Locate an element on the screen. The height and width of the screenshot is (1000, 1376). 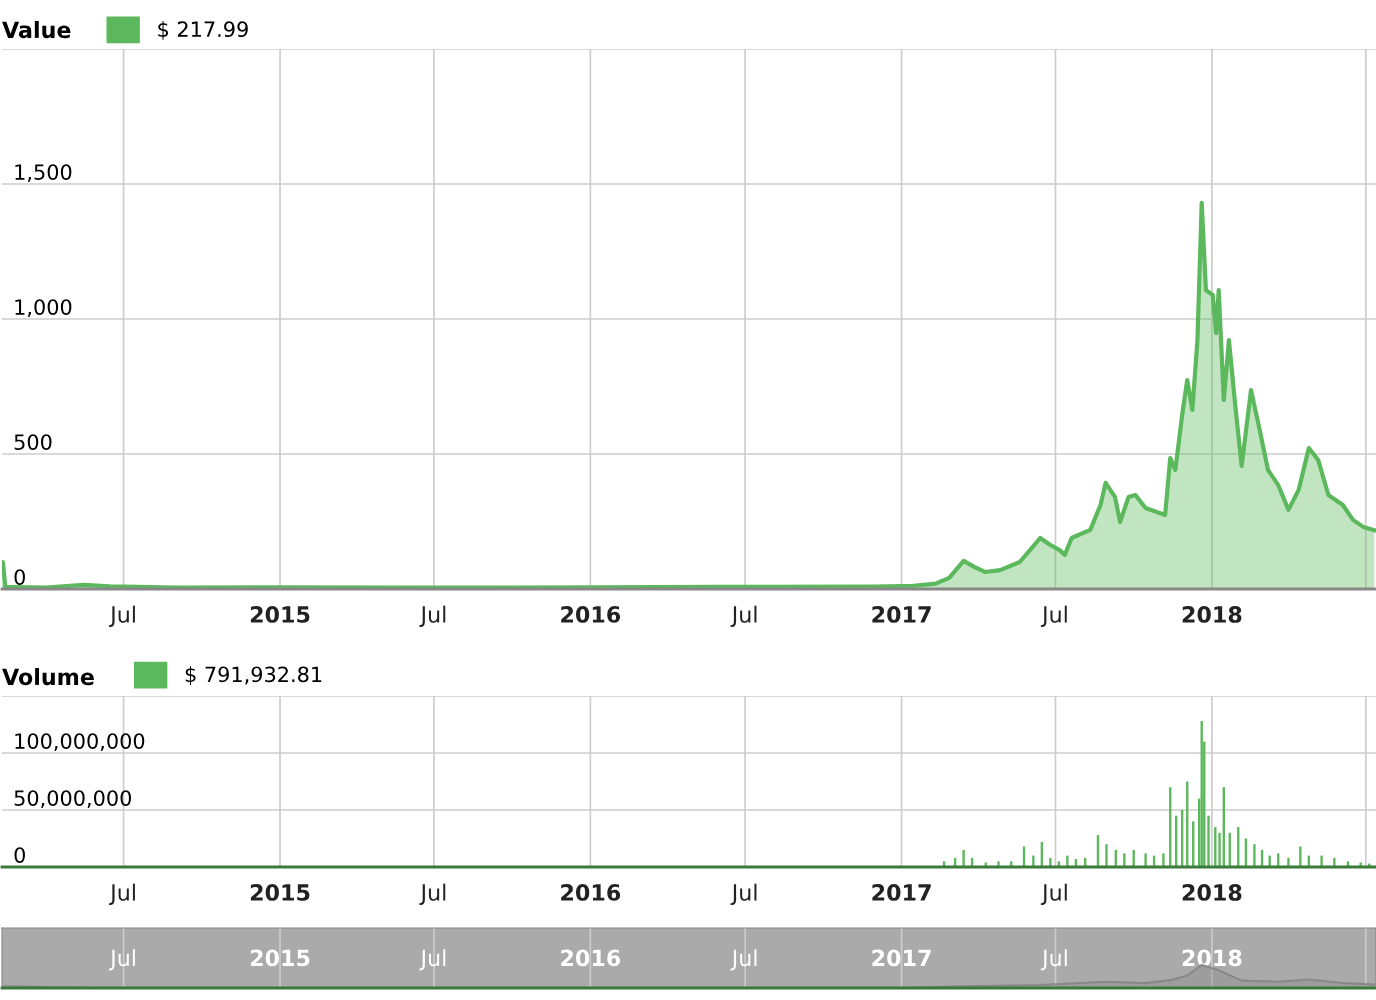
legend-label: $ 791,932.81 is located at coordinates (253, 676).